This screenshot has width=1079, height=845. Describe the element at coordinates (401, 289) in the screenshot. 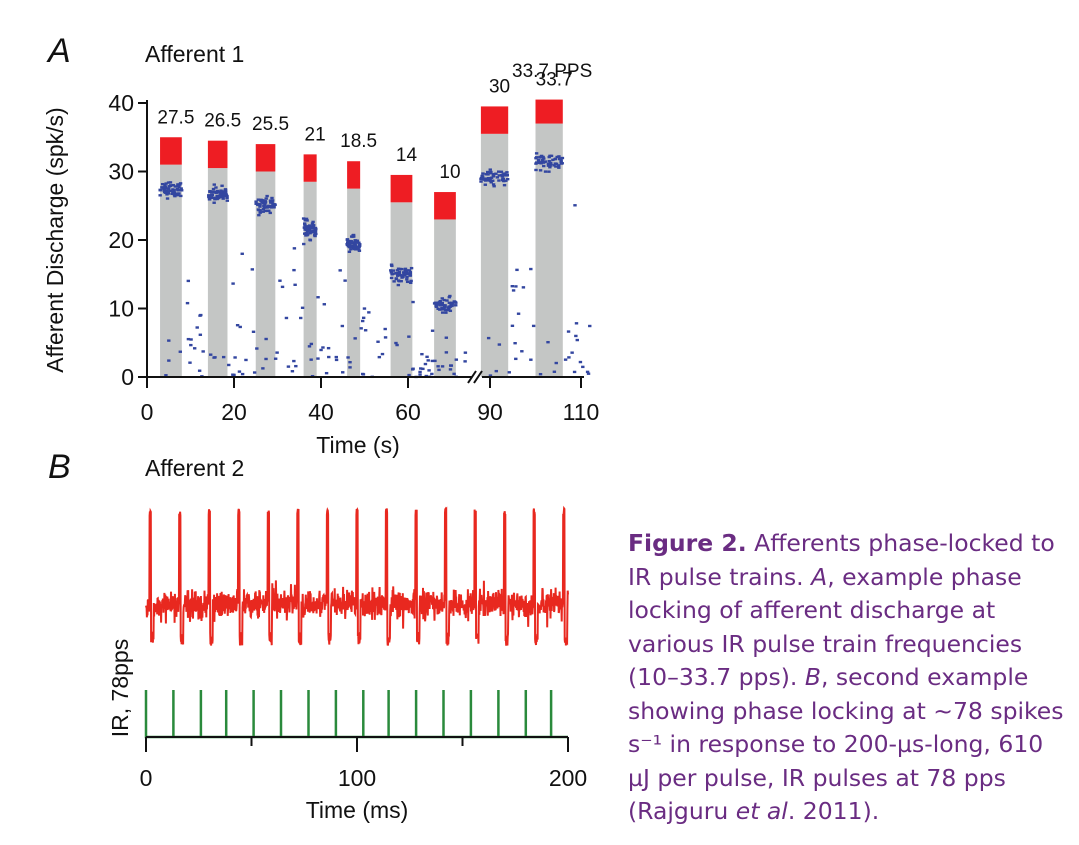

I see `stim-bar` at that location.